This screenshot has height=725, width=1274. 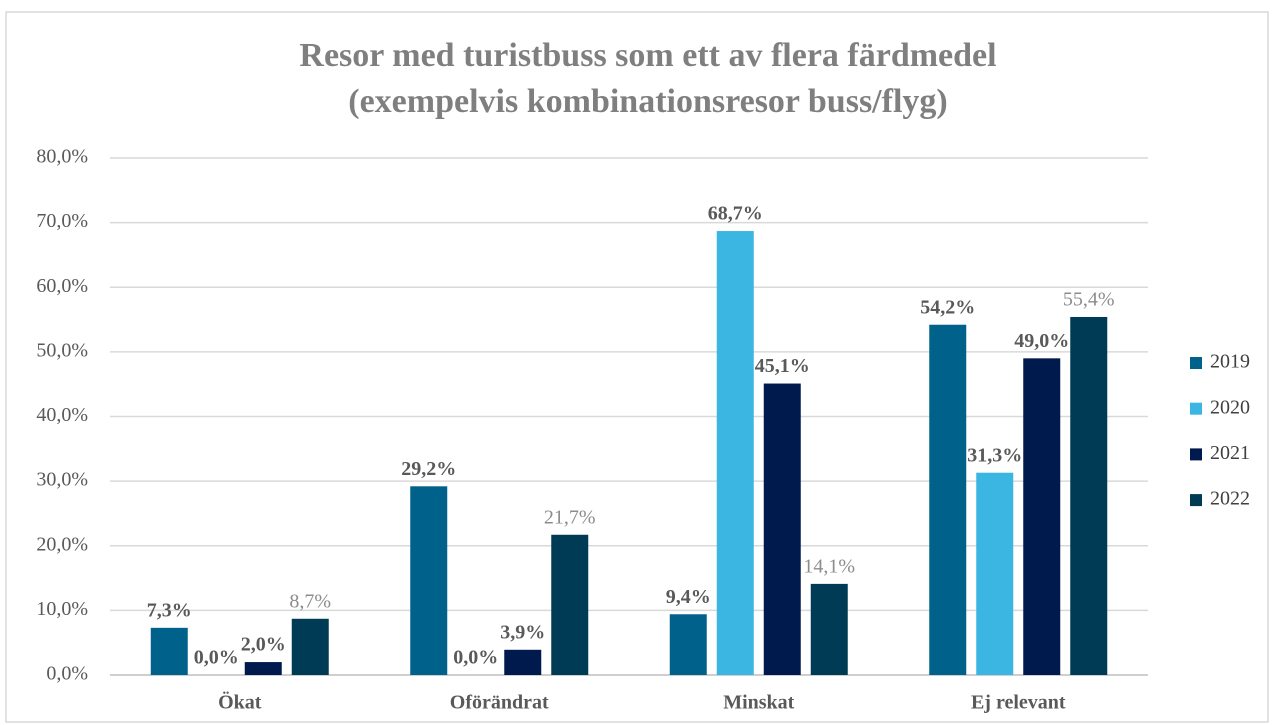 I want to click on data-label: 54,2%, so click(x=947, y=307).